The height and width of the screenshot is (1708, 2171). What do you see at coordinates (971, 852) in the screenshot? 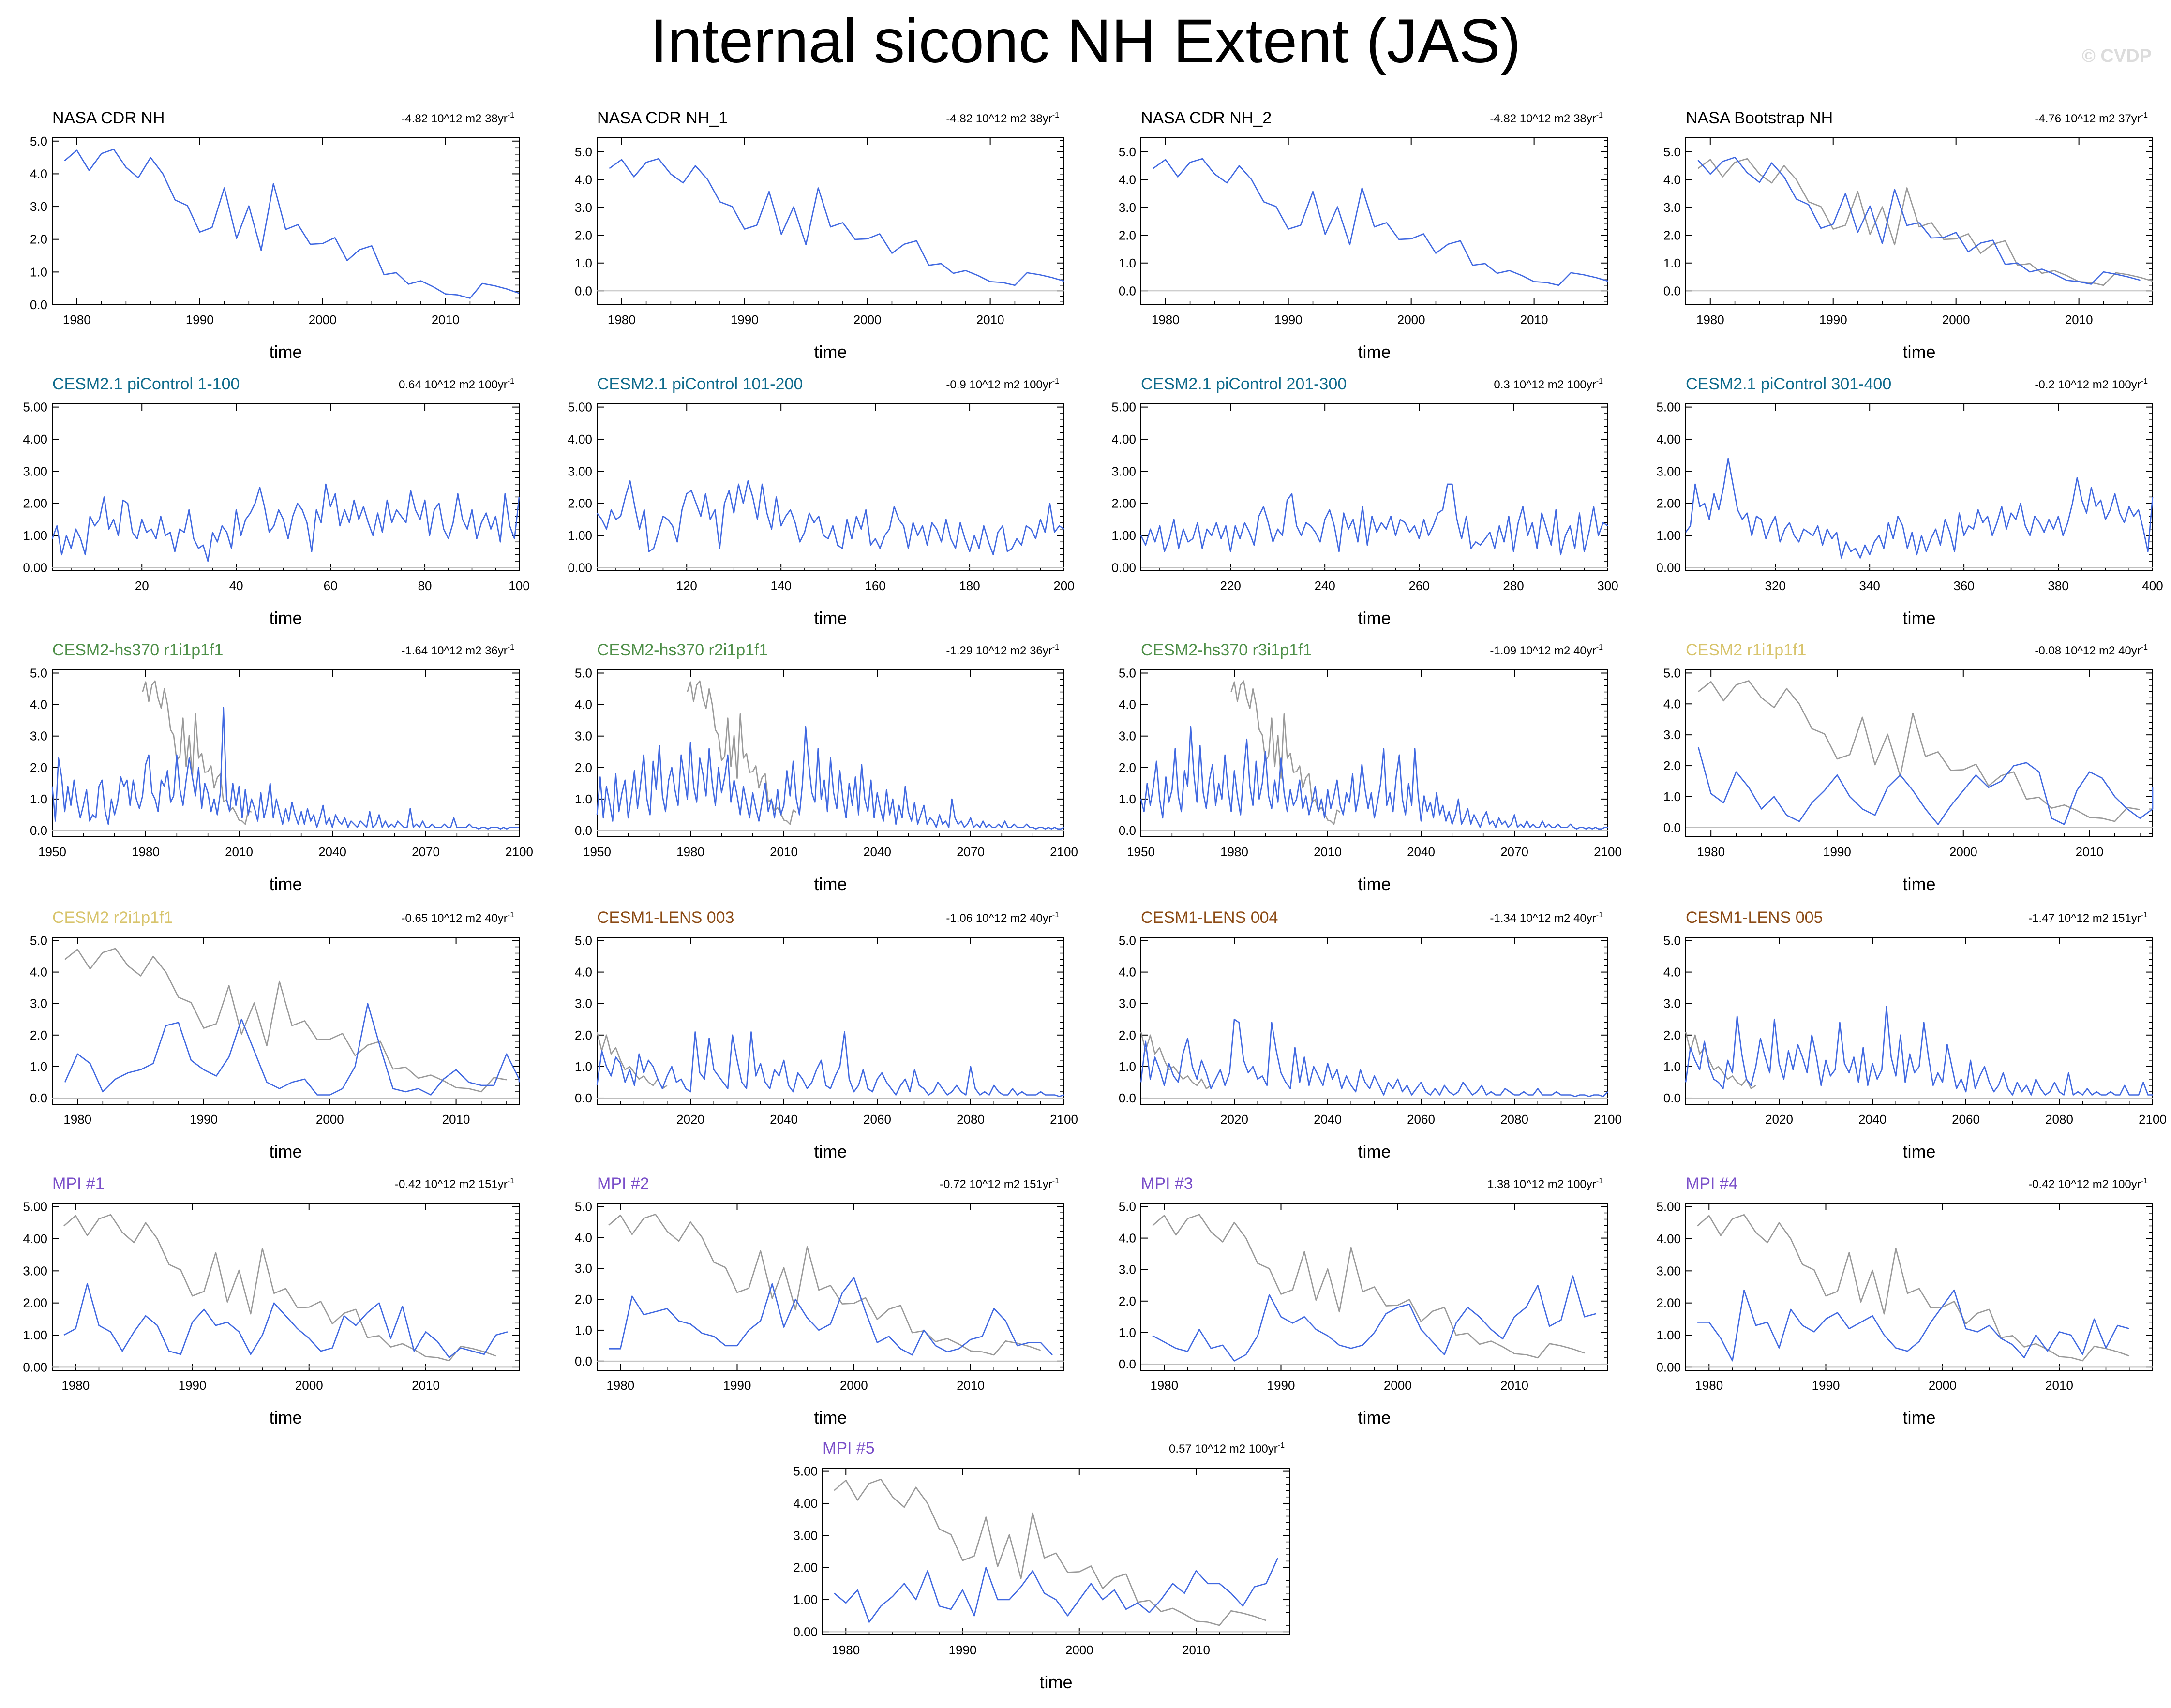
I see `x-tick-label: 2070` at bounding box center [971, 852].